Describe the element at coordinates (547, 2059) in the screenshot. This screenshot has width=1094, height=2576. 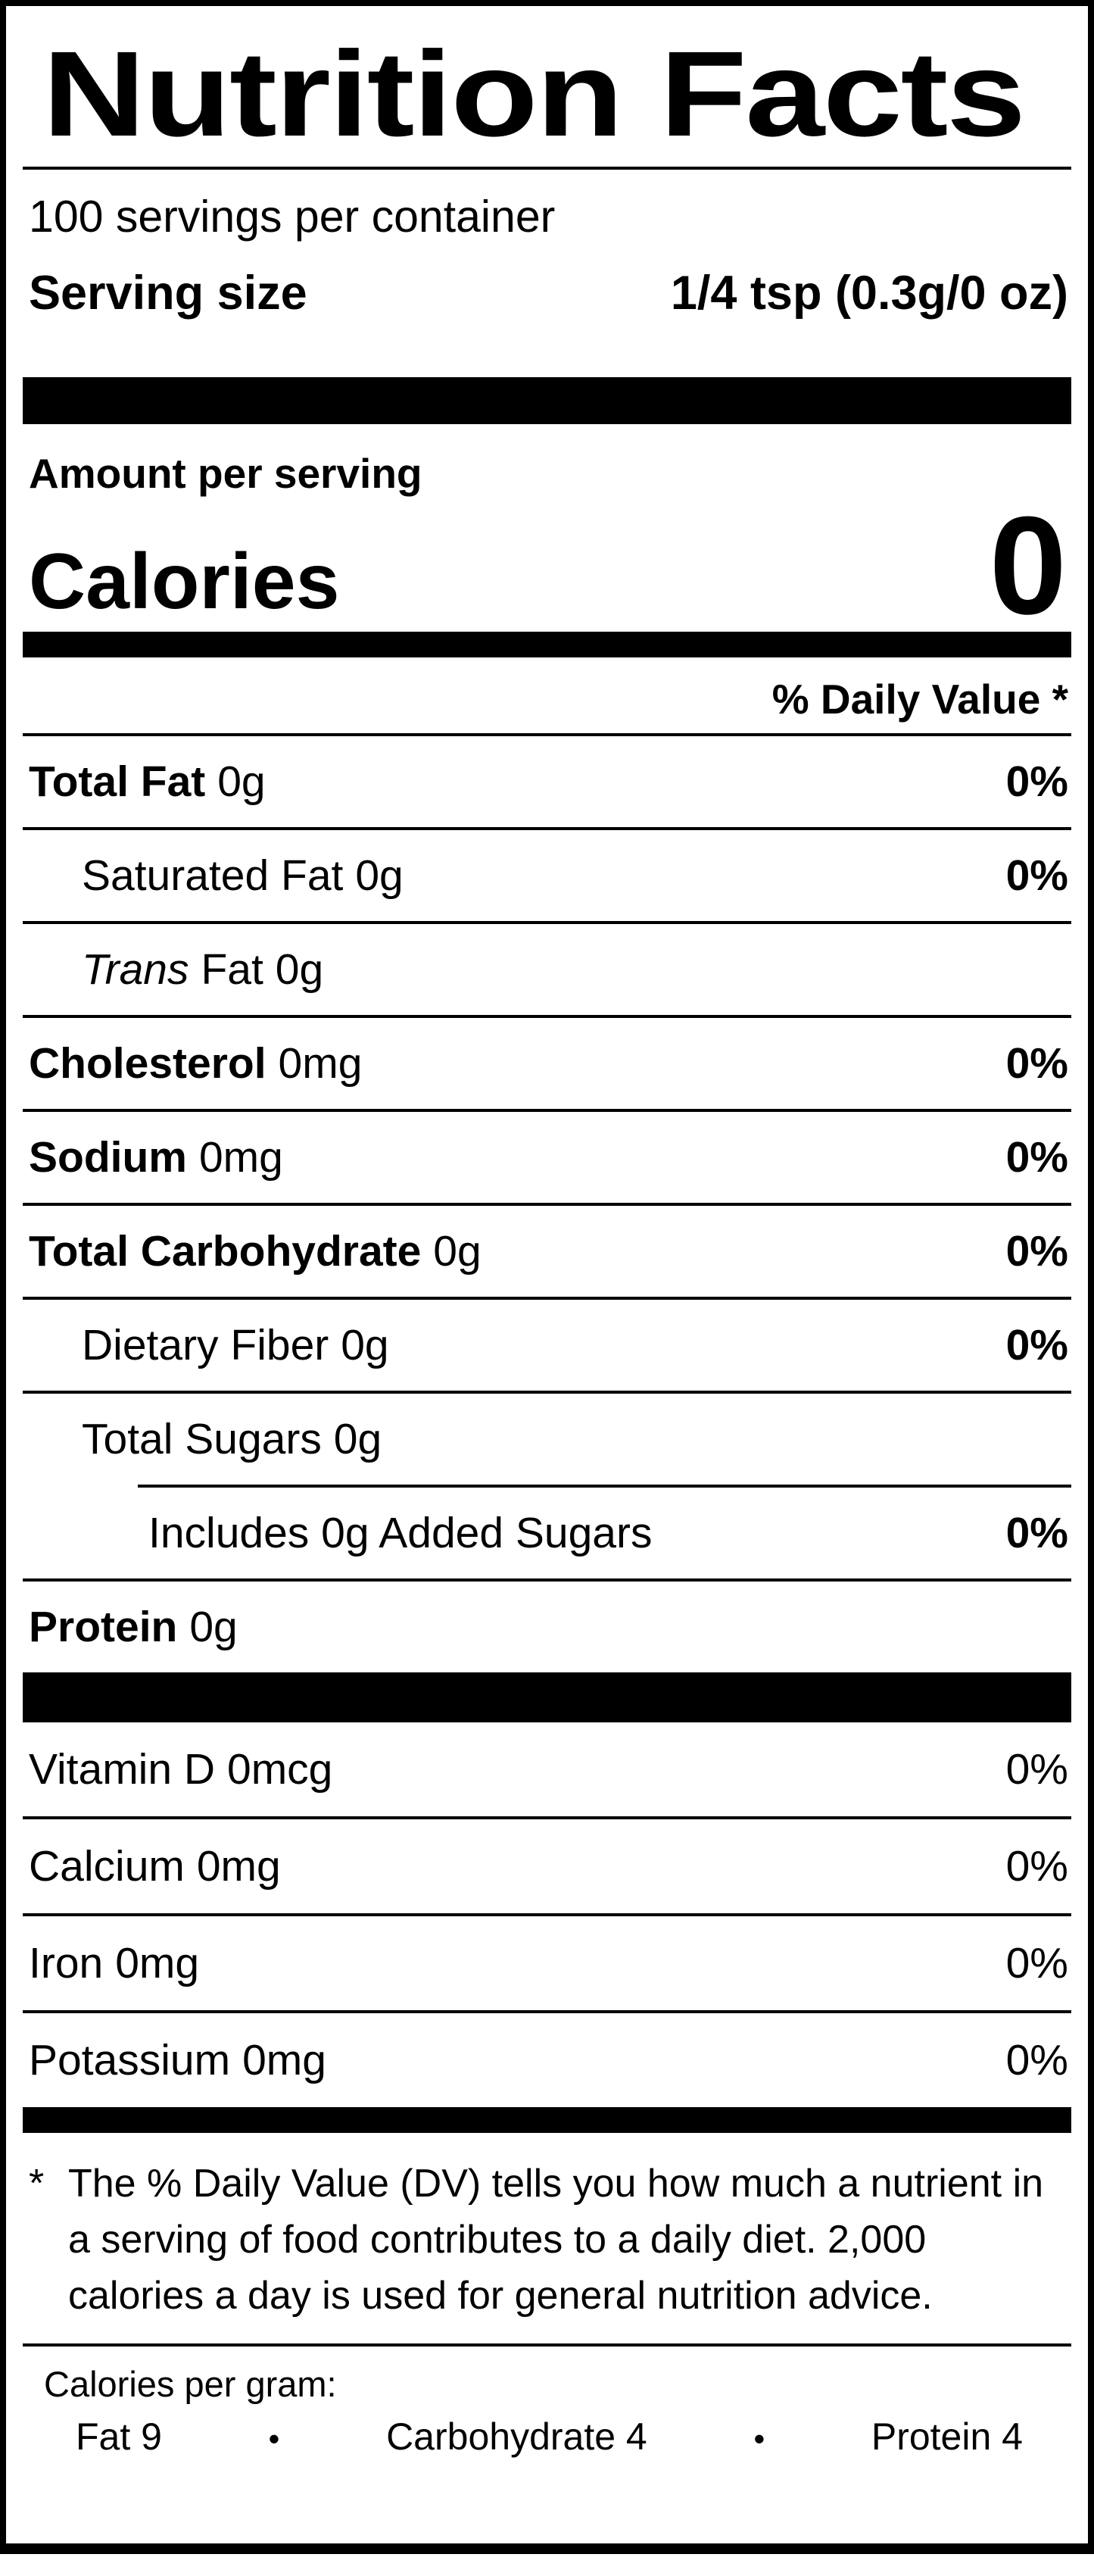
I see `vitamin-row-potassium: Potassium 0mg 0%` at that location.